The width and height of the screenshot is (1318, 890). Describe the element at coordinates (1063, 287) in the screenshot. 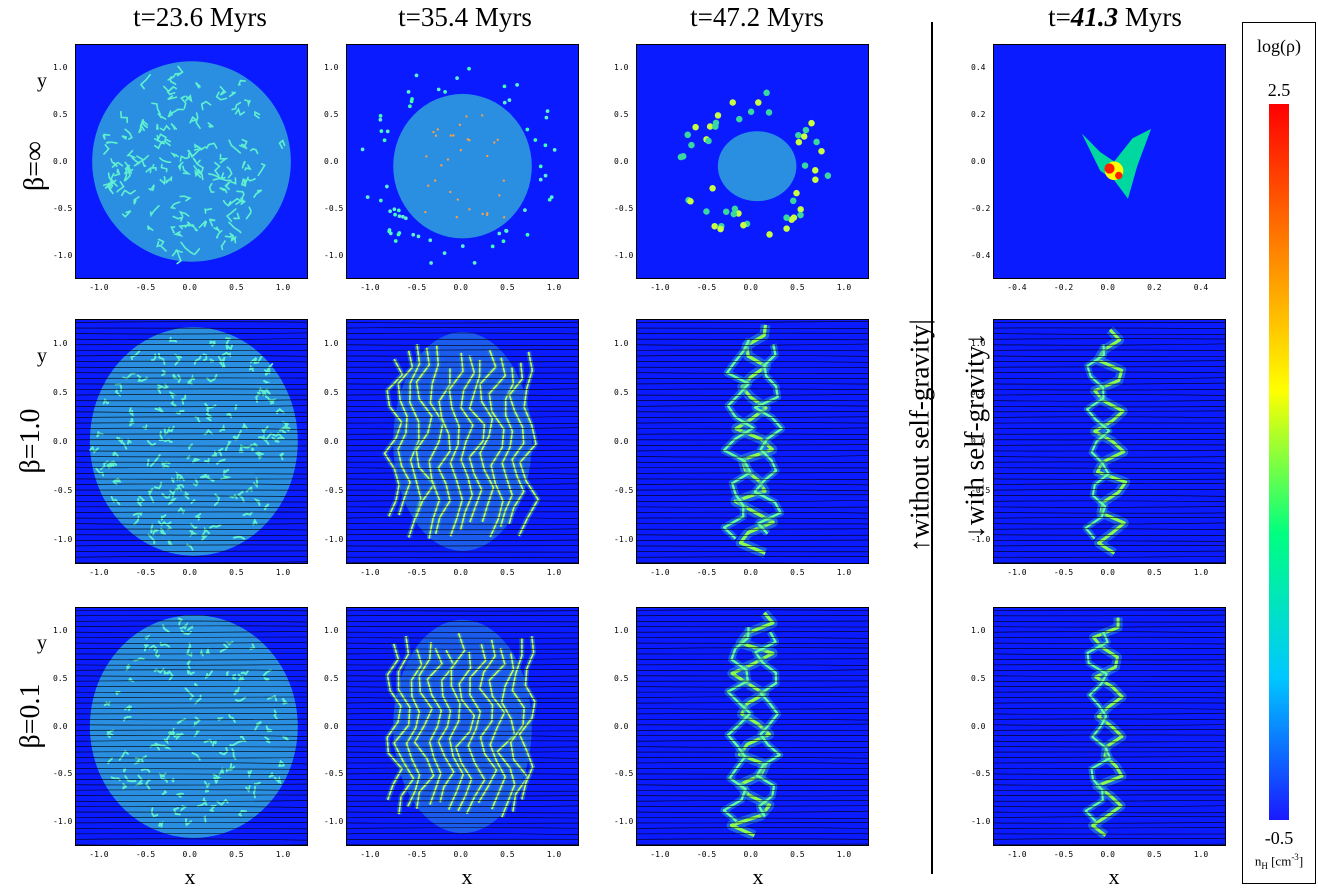

I see `x-tick-label: -0.2` at that location.